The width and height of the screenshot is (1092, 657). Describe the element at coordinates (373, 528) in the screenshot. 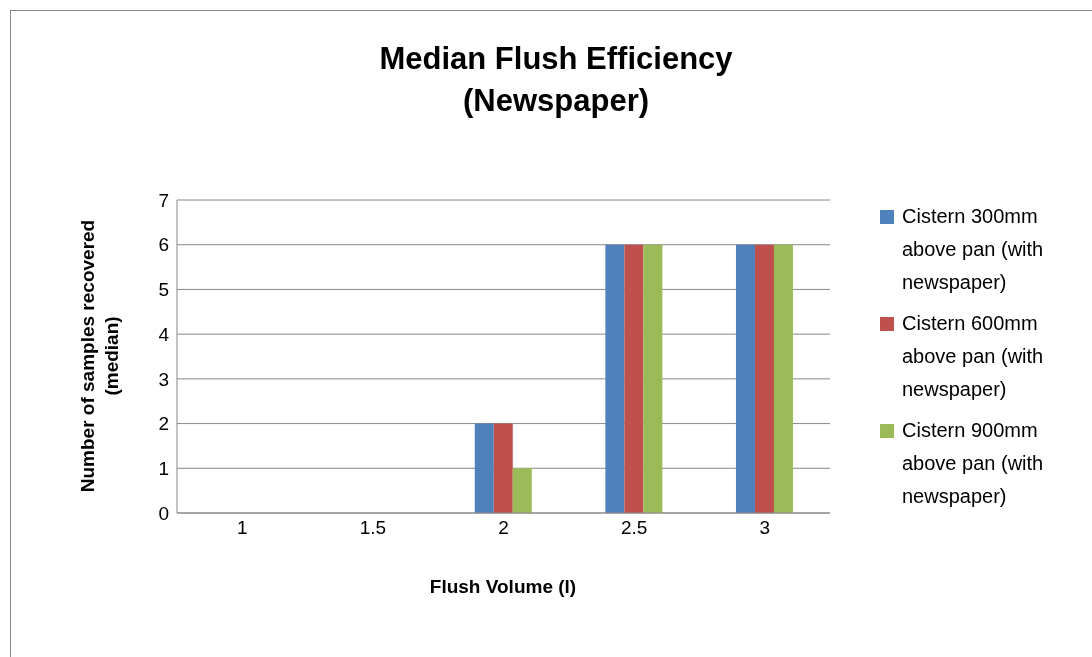

I see `x-tick-label: 1.5` at that location.